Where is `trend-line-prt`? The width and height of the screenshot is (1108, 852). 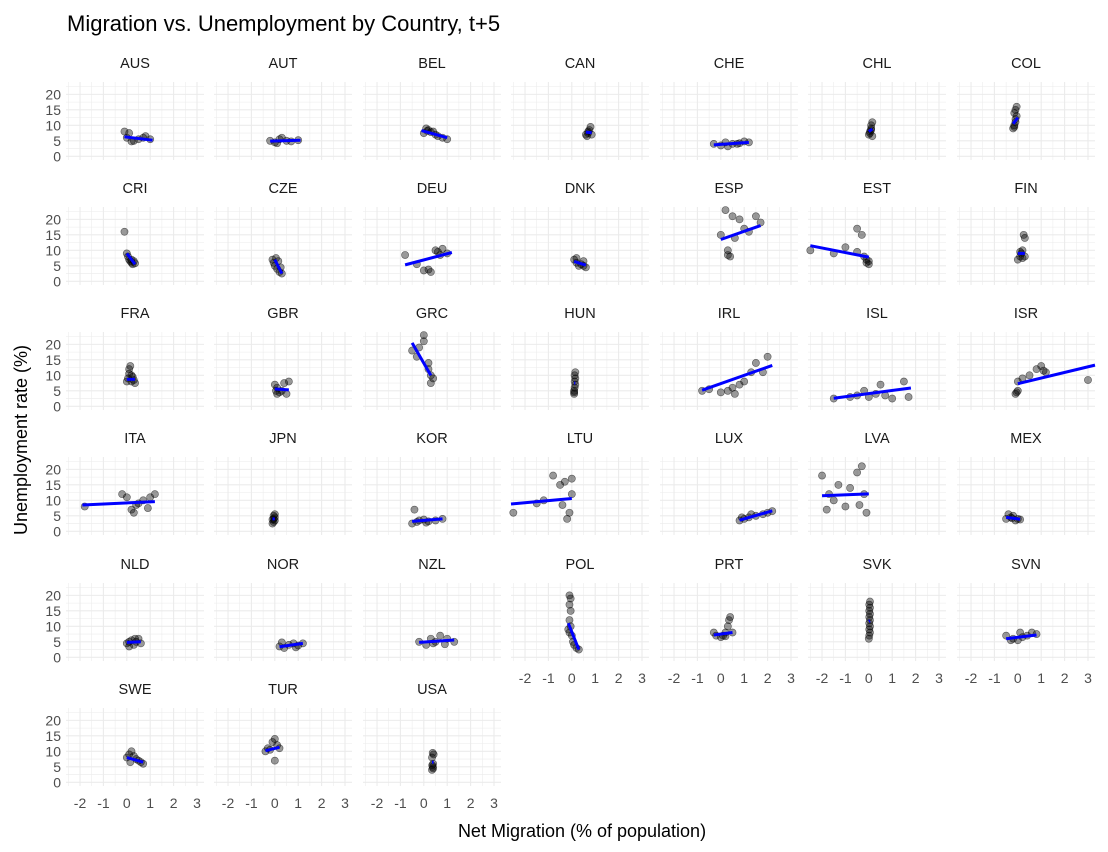
trend-line-prt is located at coordinates (723, 634).